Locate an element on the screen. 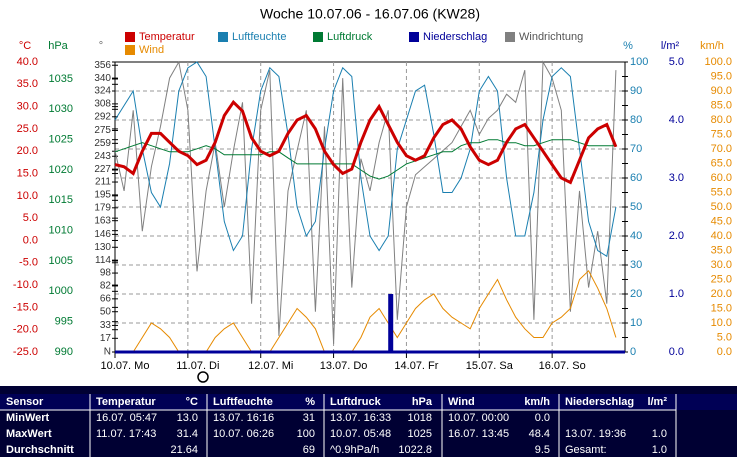 The image size is (737, 462). y-tick-label: 990 is located at coordinates (64, 352).